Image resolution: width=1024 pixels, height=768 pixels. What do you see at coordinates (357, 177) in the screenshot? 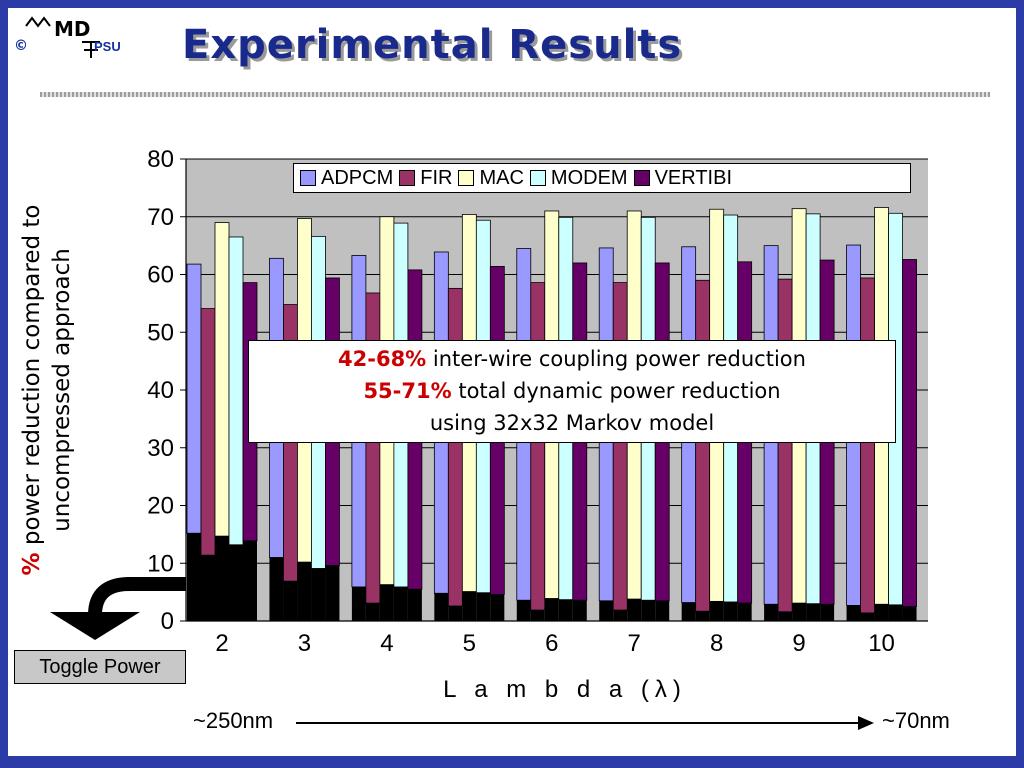
I see `legend-label: ADPCM` at bounding box center [357, 177].